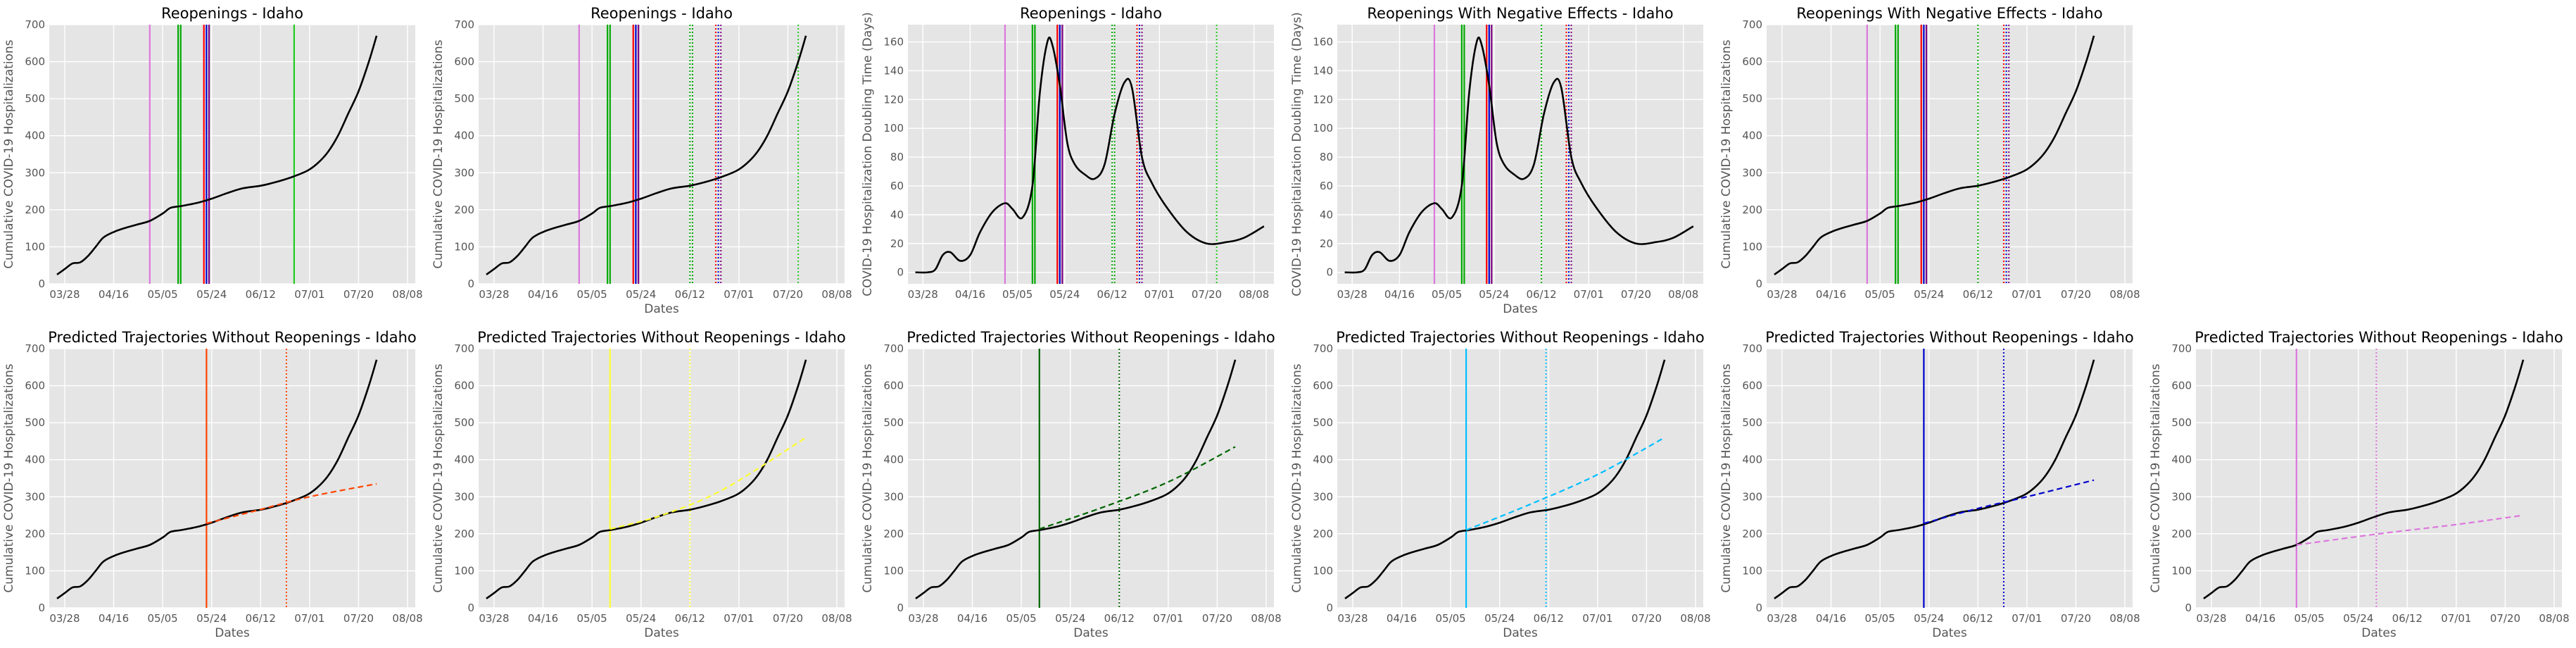 Image resolution: width=2576 pixels, height=648 pixels. Describe the element at coordinates (897, 215) in the screenshot. I see `y-tick-label: 40` at that location.